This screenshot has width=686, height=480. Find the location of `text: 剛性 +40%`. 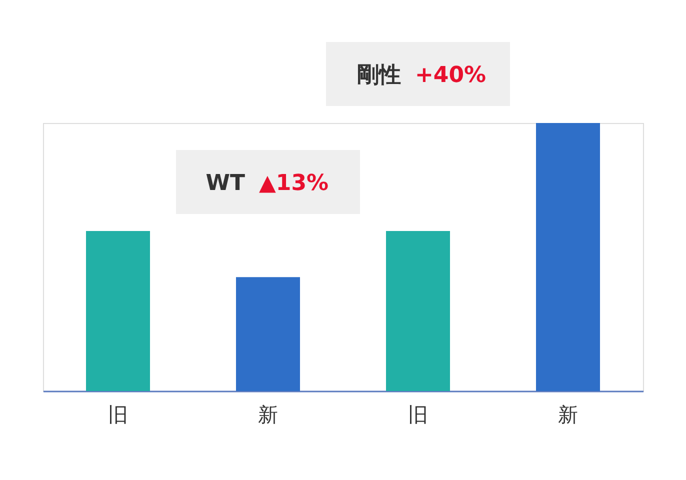

text: 剛性 +40% is located at coordinates (421, 75).